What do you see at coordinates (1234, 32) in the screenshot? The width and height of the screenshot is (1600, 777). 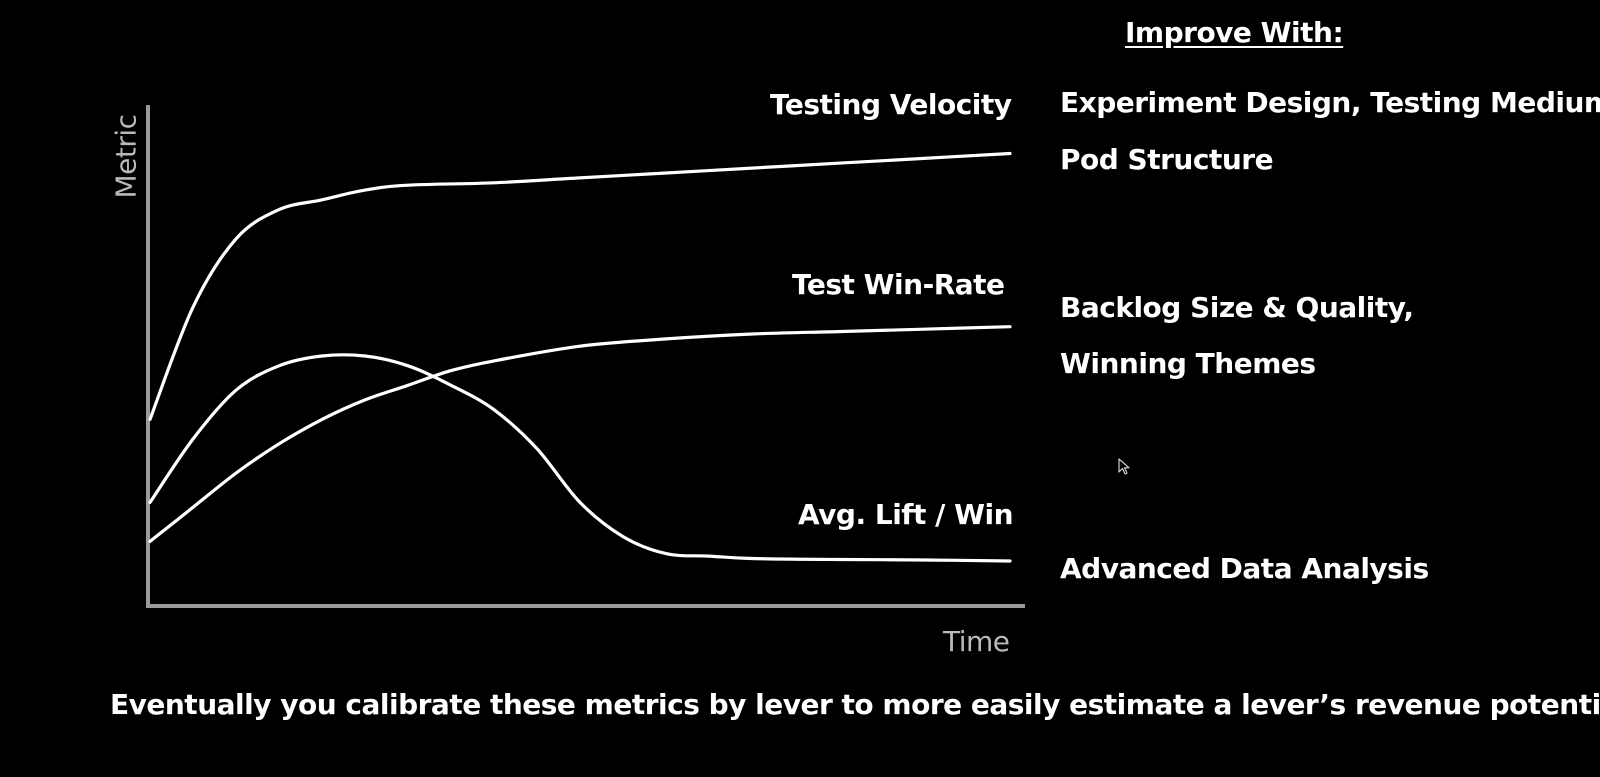 I see `improve-with-heading: Improve With:` at bounding box center [1234, 32].